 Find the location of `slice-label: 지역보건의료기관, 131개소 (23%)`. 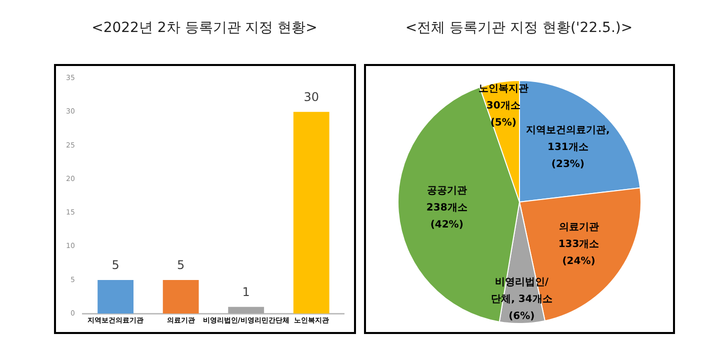

slice-label: 지역보건의료기관, 131개소 (23%) is located at coordinates (568, 147).